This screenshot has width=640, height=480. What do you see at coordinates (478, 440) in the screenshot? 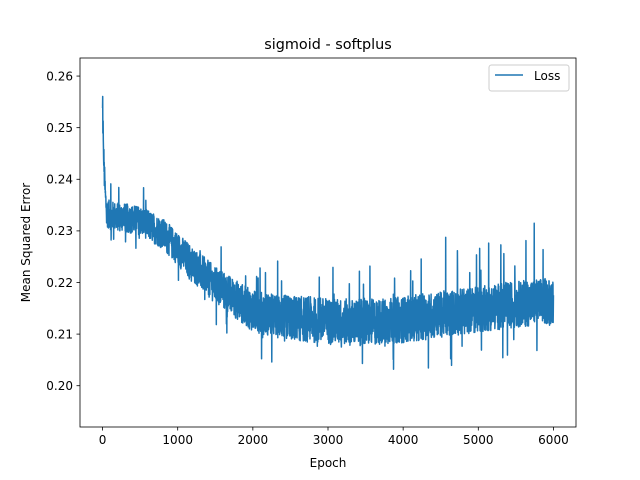
I see `x-tick-label: 5000` at bounding box center [478, 440].